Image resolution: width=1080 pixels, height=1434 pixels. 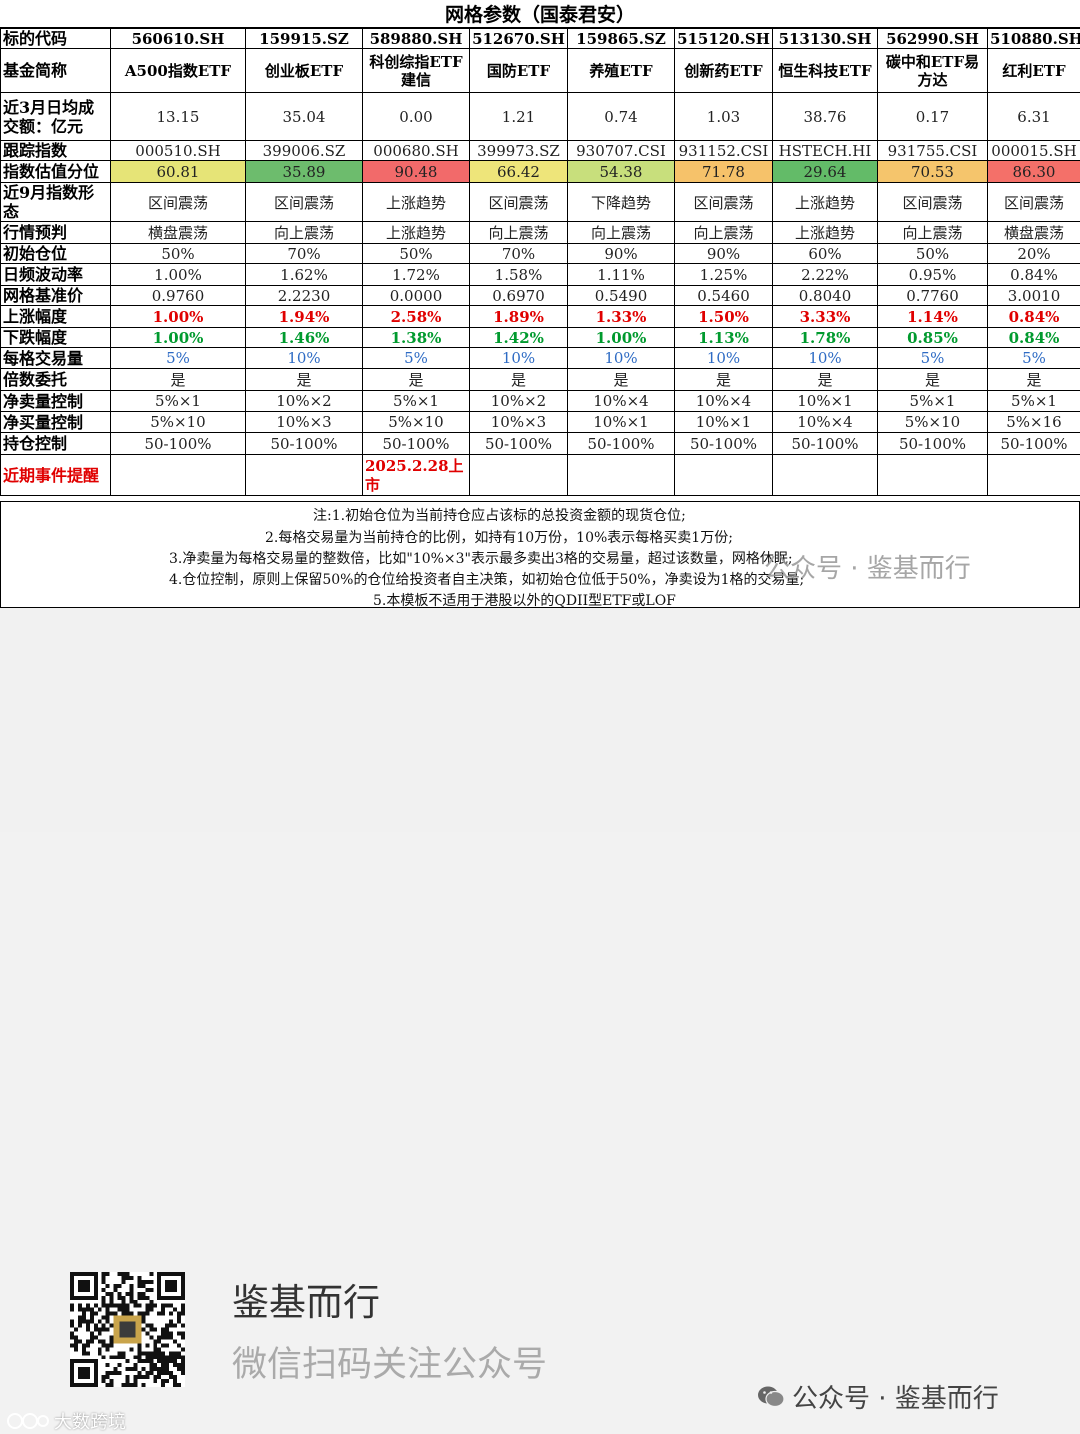 What do you see at coordinates (416, 275) in the screenshot?
I see `table-cell-volatility: 1.72%` at bounding box center [416, 275].